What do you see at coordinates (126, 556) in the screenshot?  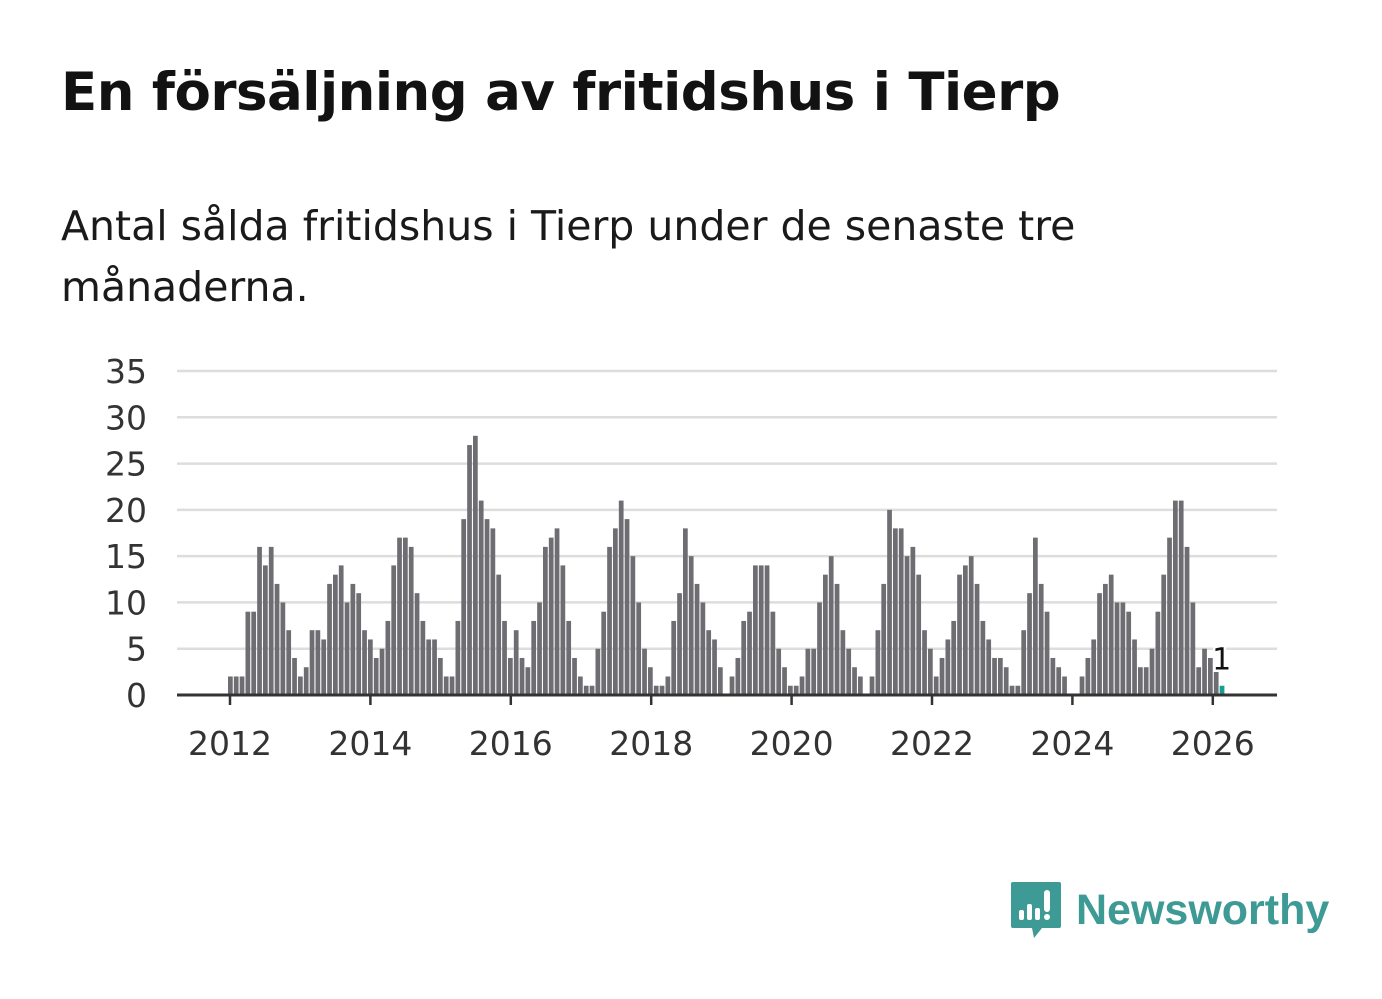 I see `y-tick-label: 15` at bounding box center [126, 556].